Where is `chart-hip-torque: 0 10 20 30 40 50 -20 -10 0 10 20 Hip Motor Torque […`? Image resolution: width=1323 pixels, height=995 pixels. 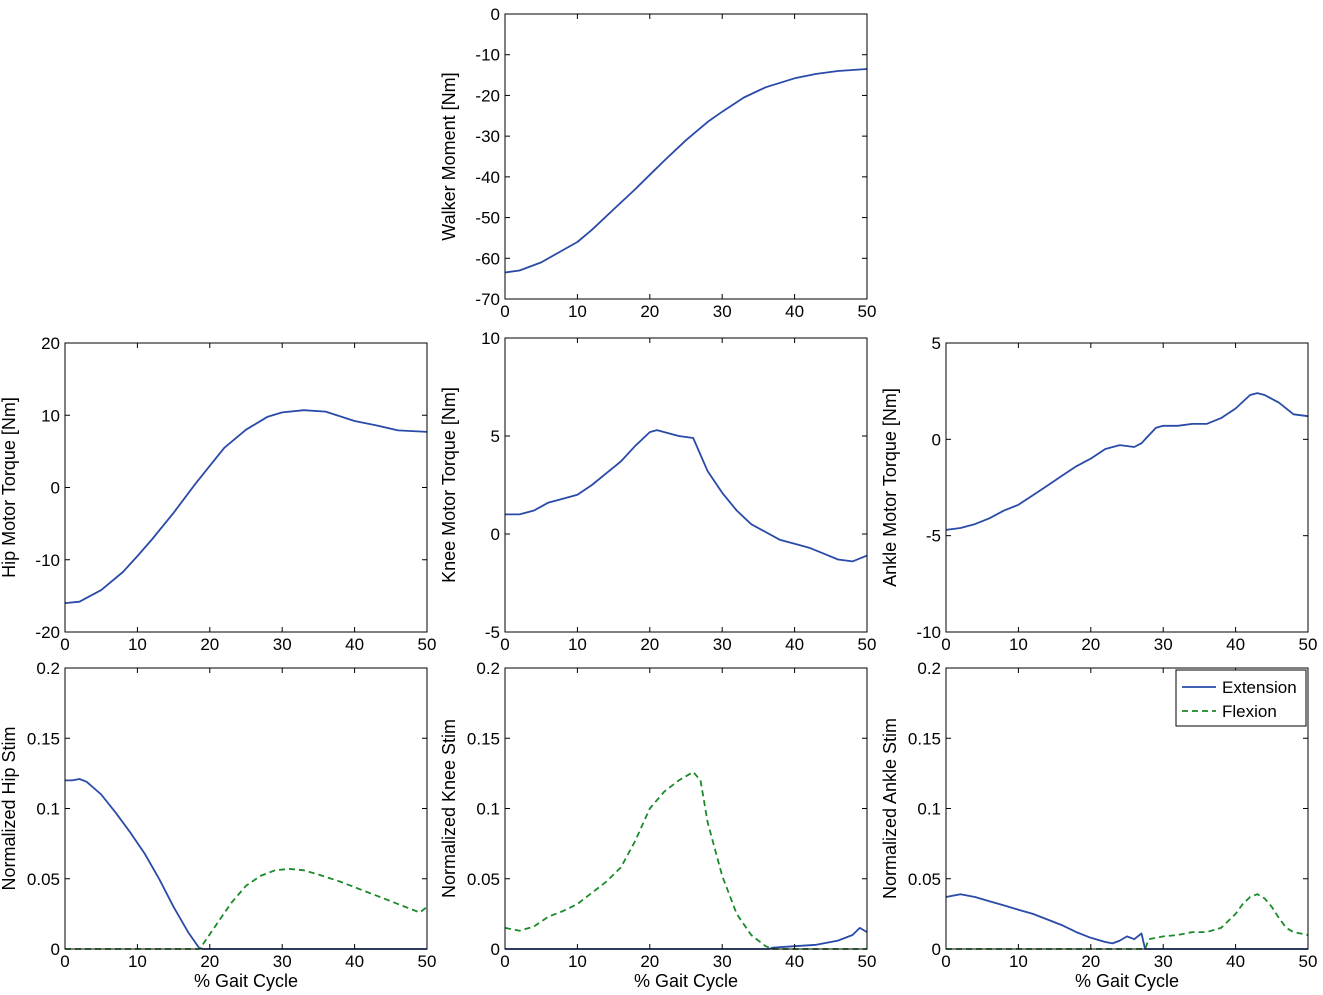
chart-hip-torque: 0 10 20 30 40 50 -20 -10 0 10 20 Hip Motor Torque [… is located at coordinates (218, 494).